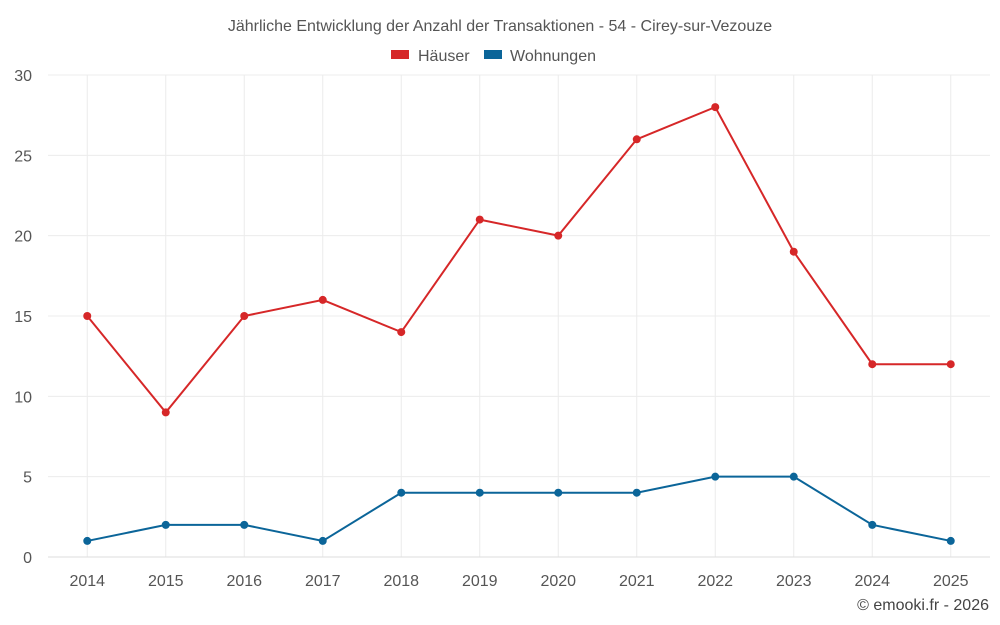 The height and width of the screenshot is (625, 1000). I want to click on legend: Häuser Wohnungen, so click(493, 56).